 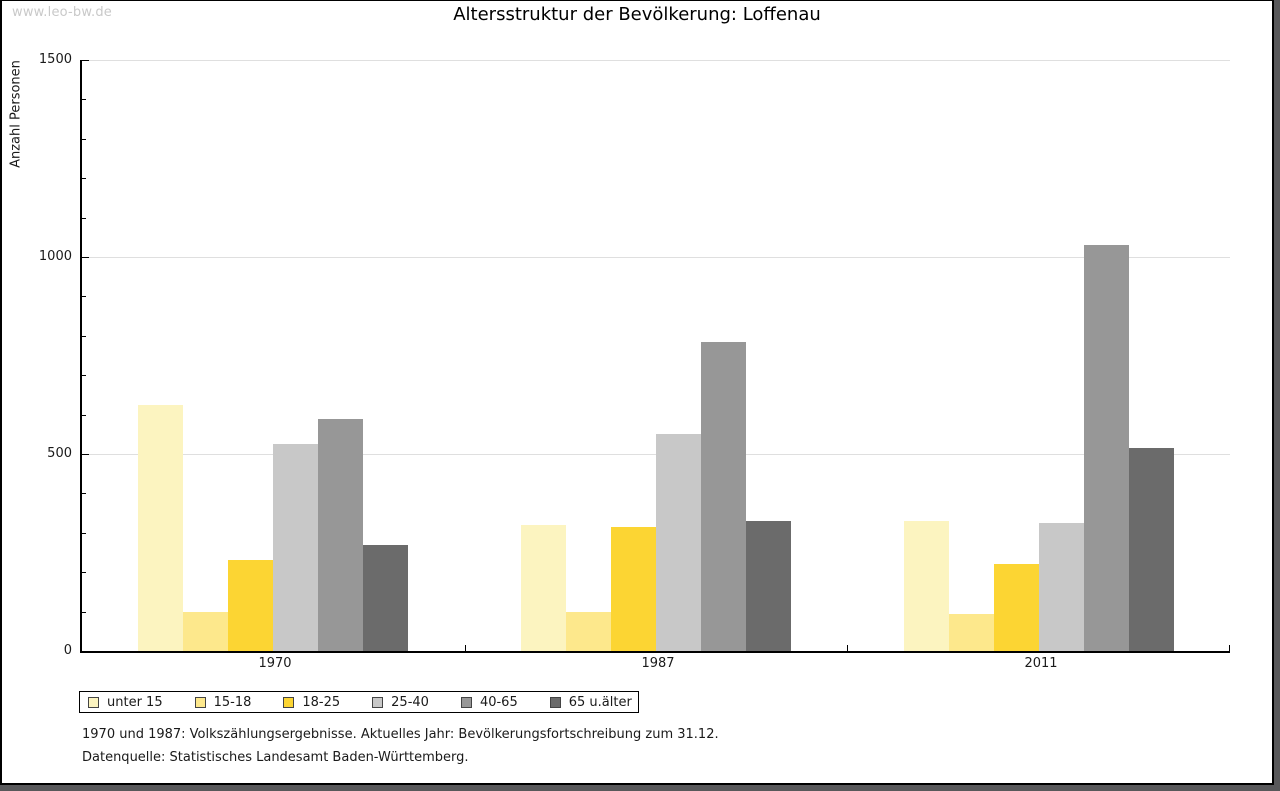 What do you see at coordinates (16, 114) in the screenshot?
I see `y-axis-label: Anzahl Personen` at bounding box center [16, 114].